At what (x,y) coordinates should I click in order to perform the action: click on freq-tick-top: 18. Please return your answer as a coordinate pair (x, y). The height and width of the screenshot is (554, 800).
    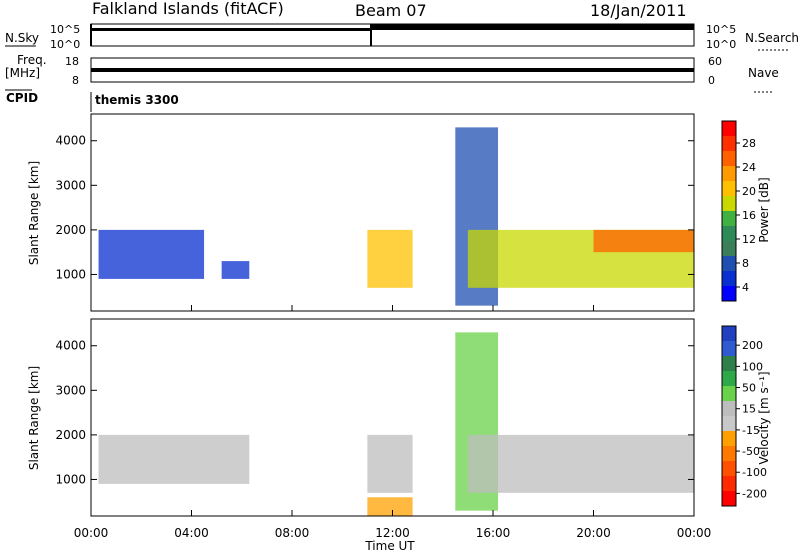
    Looking at the image, I should click on (72, 61).